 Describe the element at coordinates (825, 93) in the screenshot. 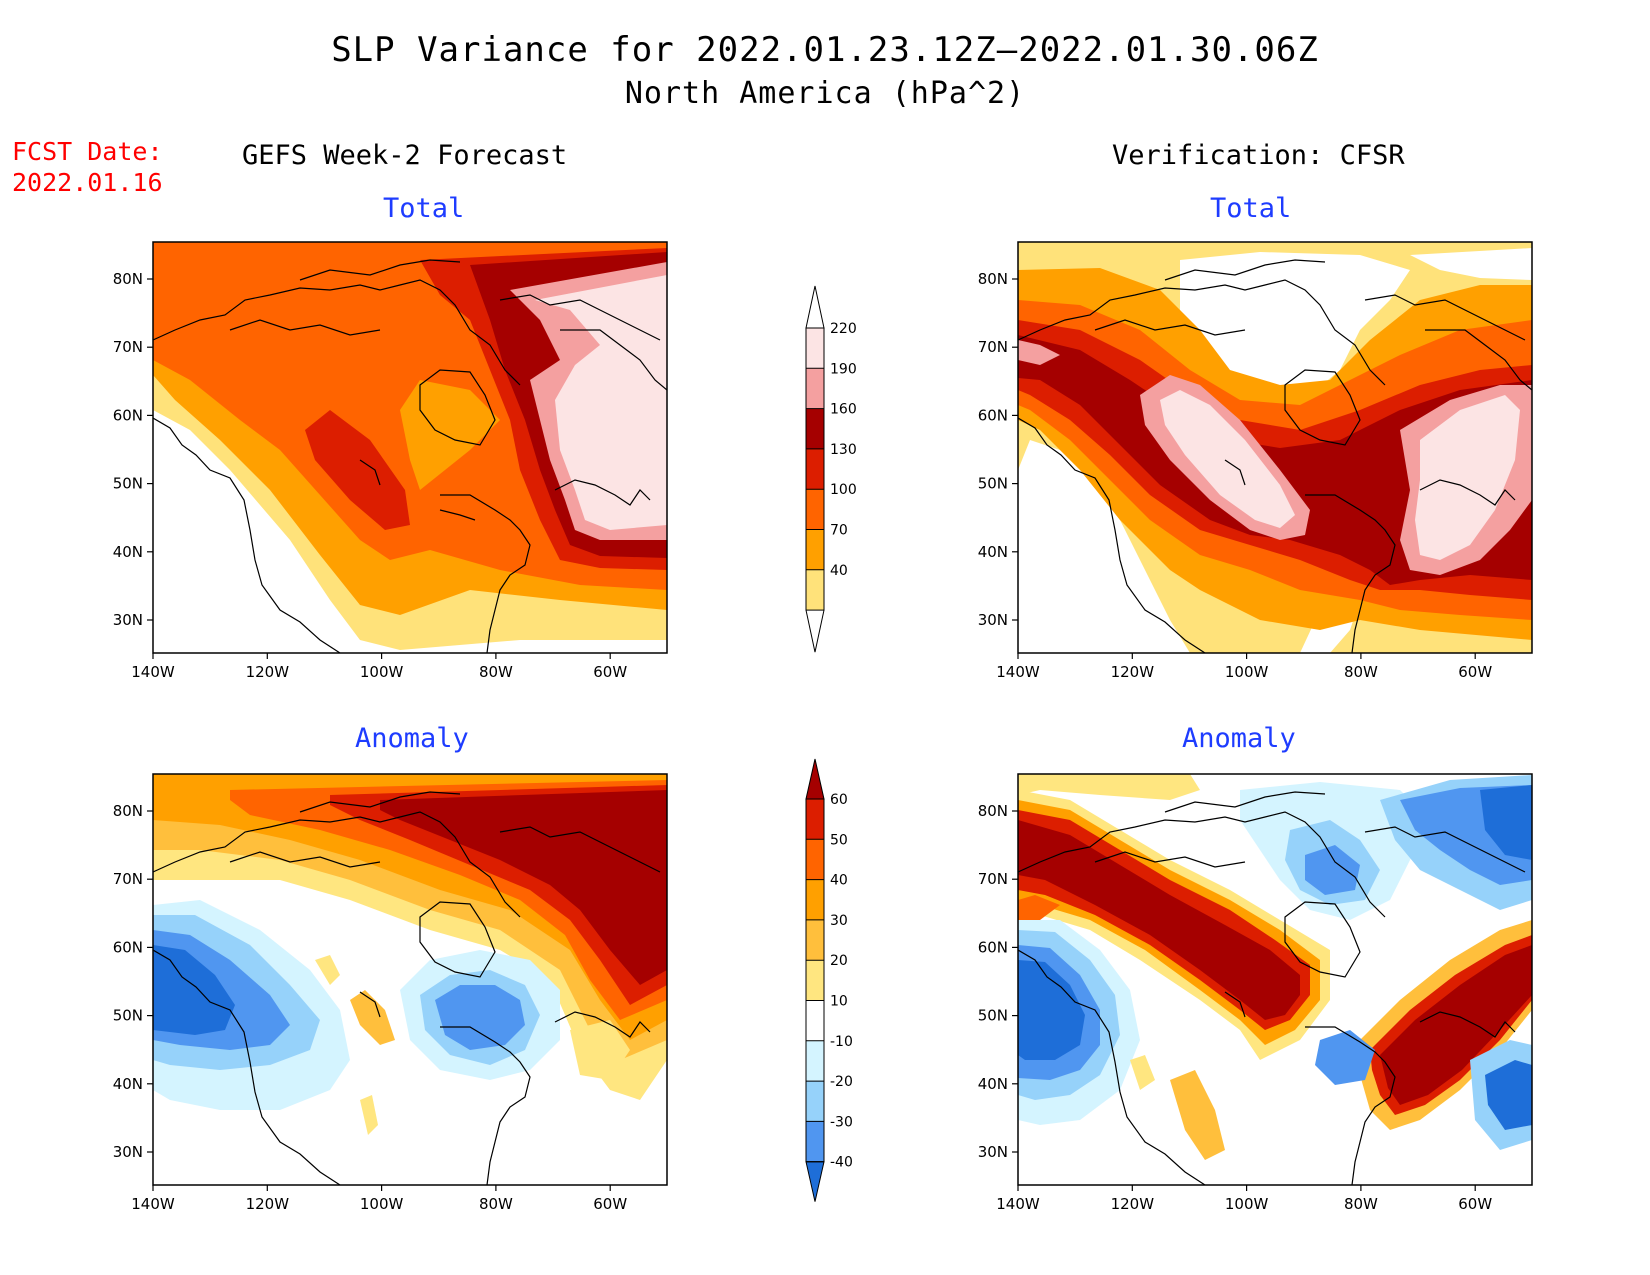

I see `figure-subtitle: North America (hPa^2)` at that location.